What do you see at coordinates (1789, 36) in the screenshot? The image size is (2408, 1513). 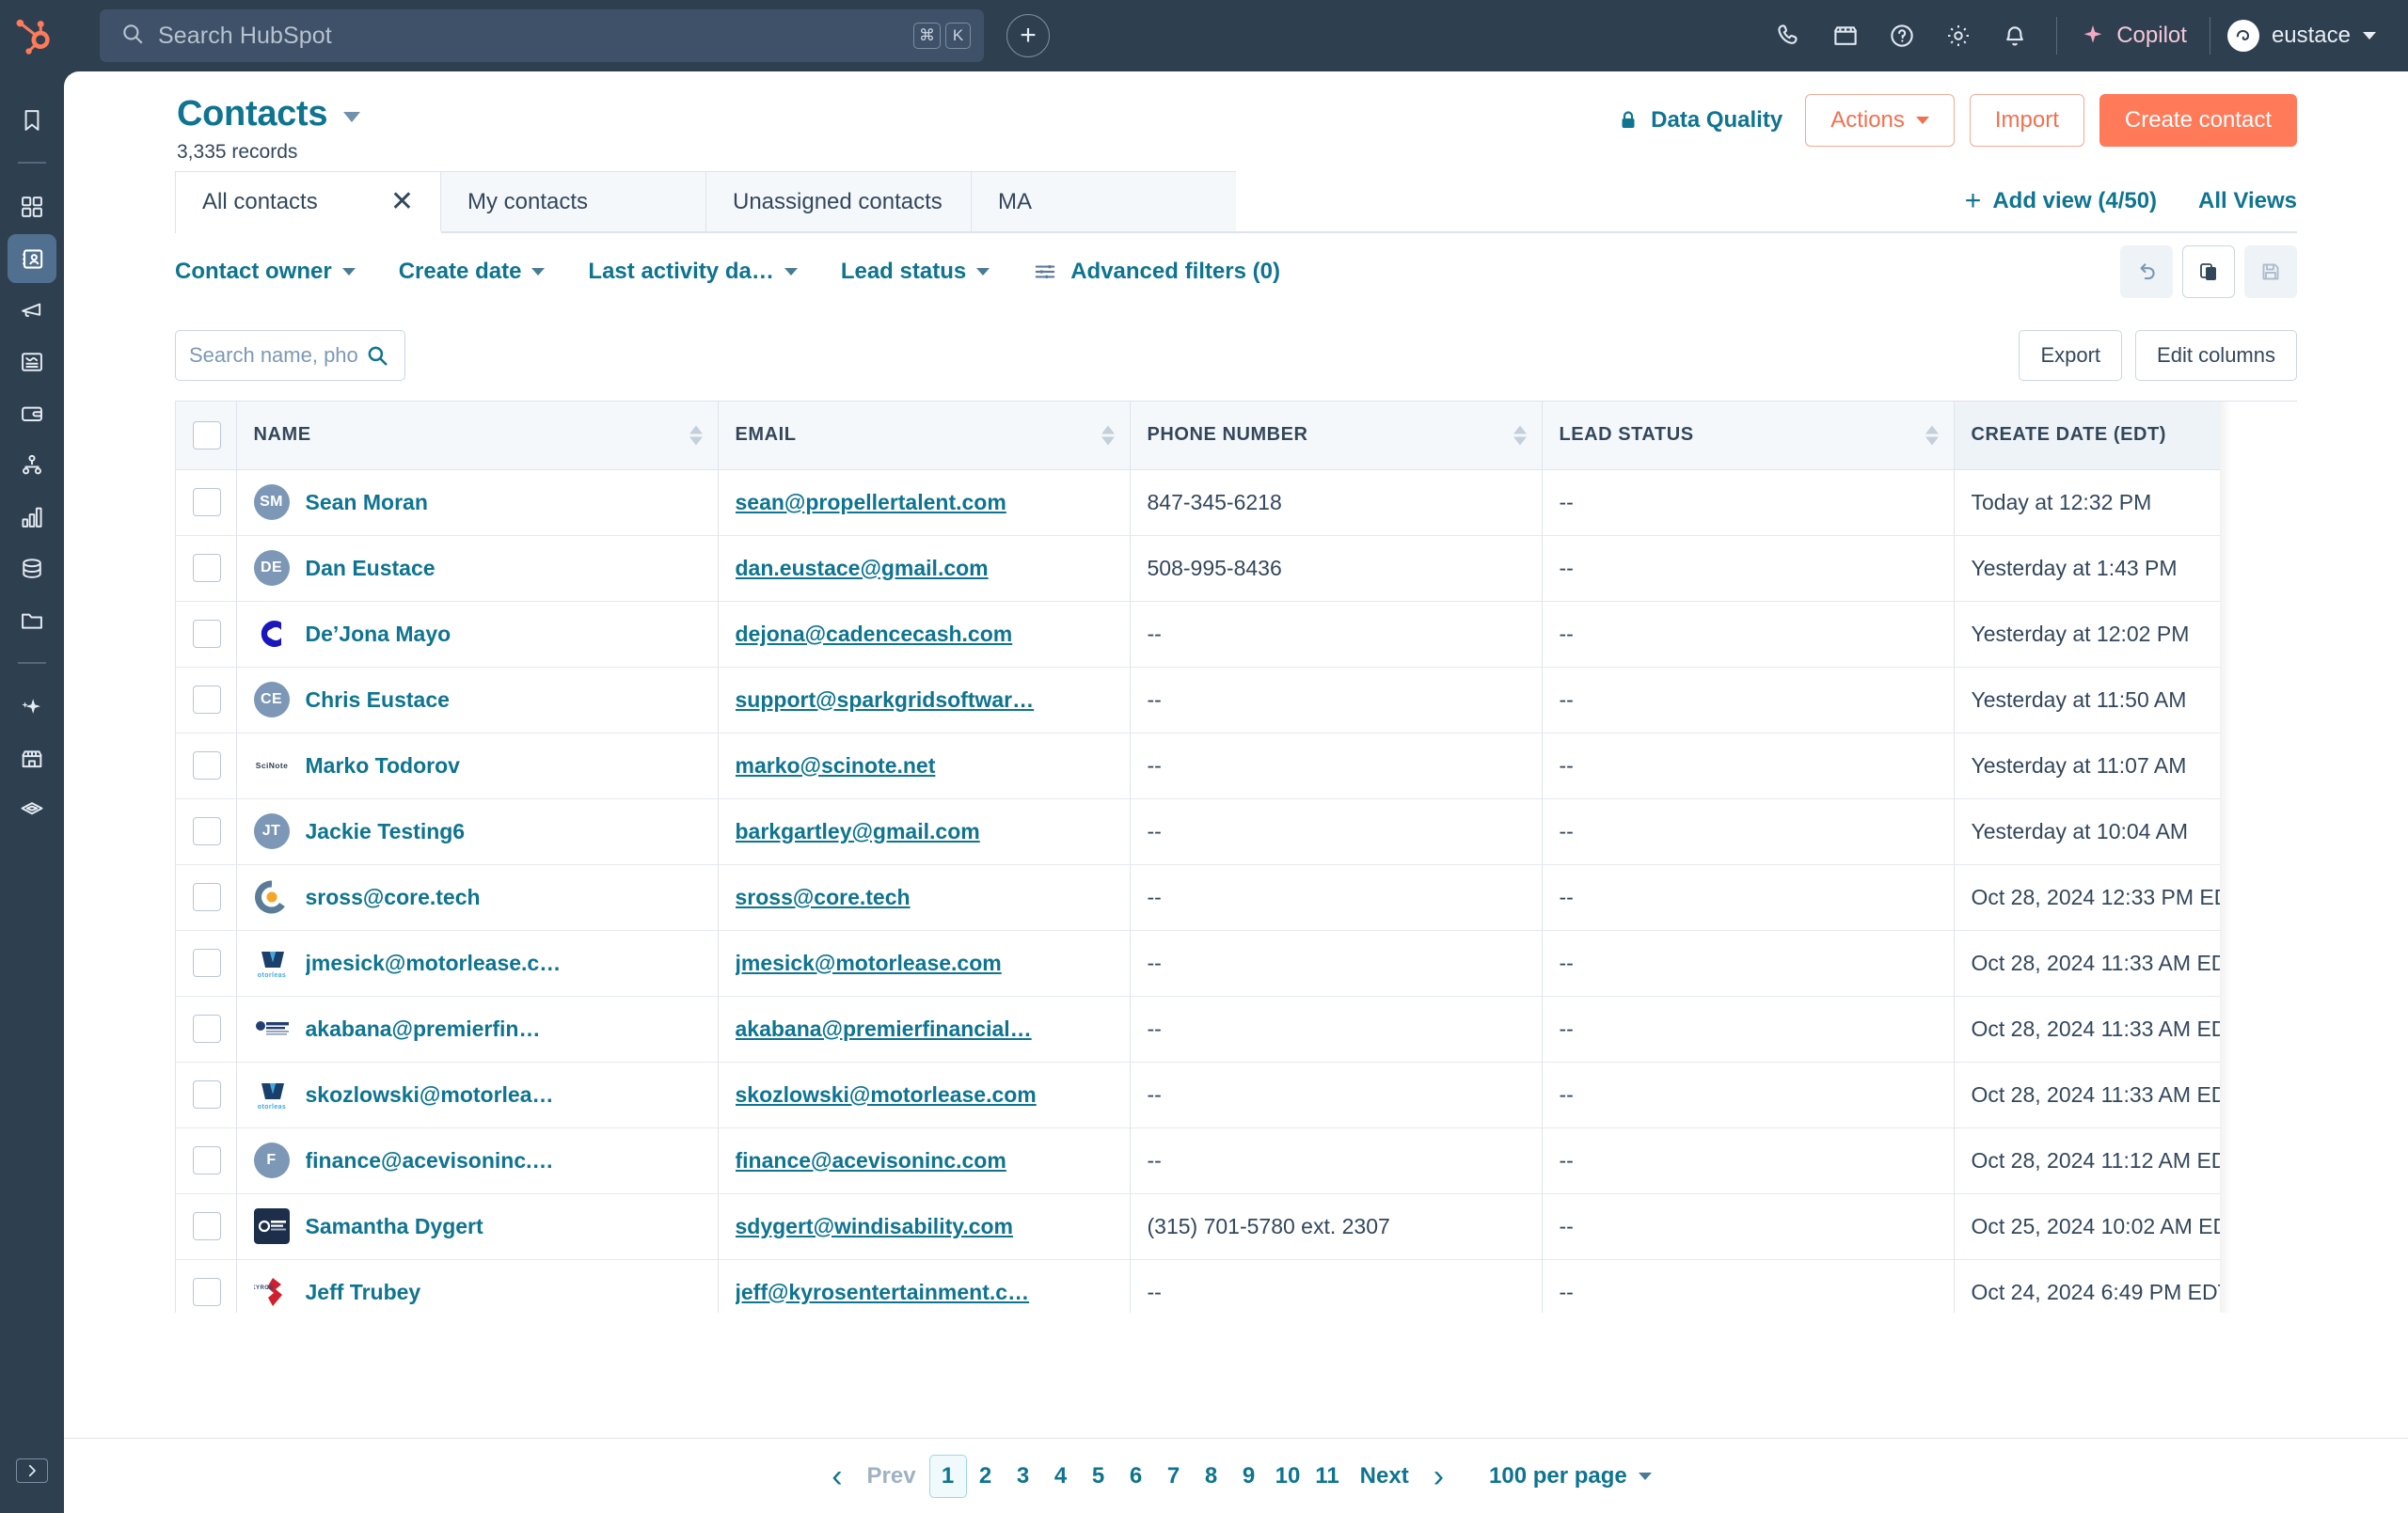 I see `phone-icon` at bounding box center [1789, 36].